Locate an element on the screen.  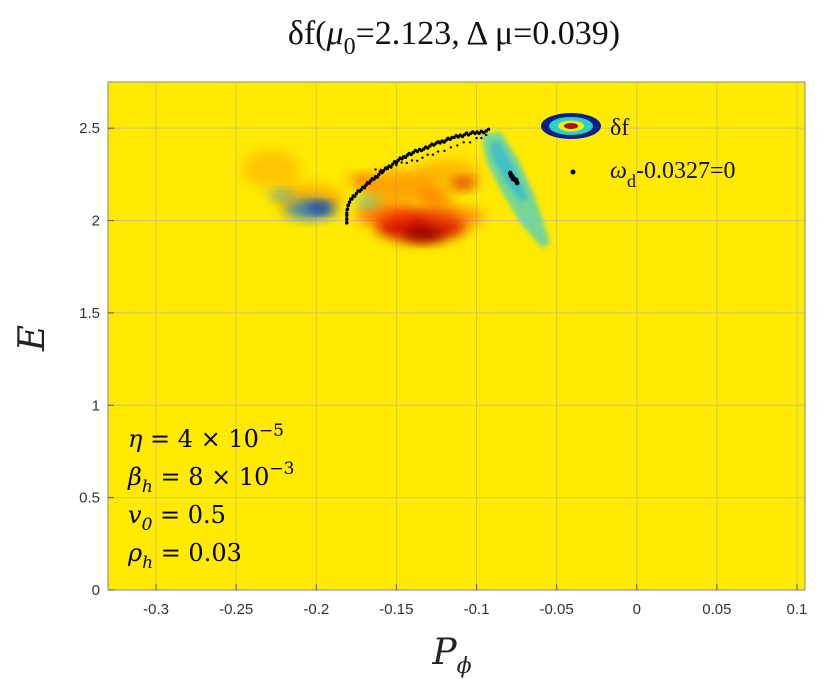
parameter-line: v0 = 0.5 is located at coordinates (177, 518).